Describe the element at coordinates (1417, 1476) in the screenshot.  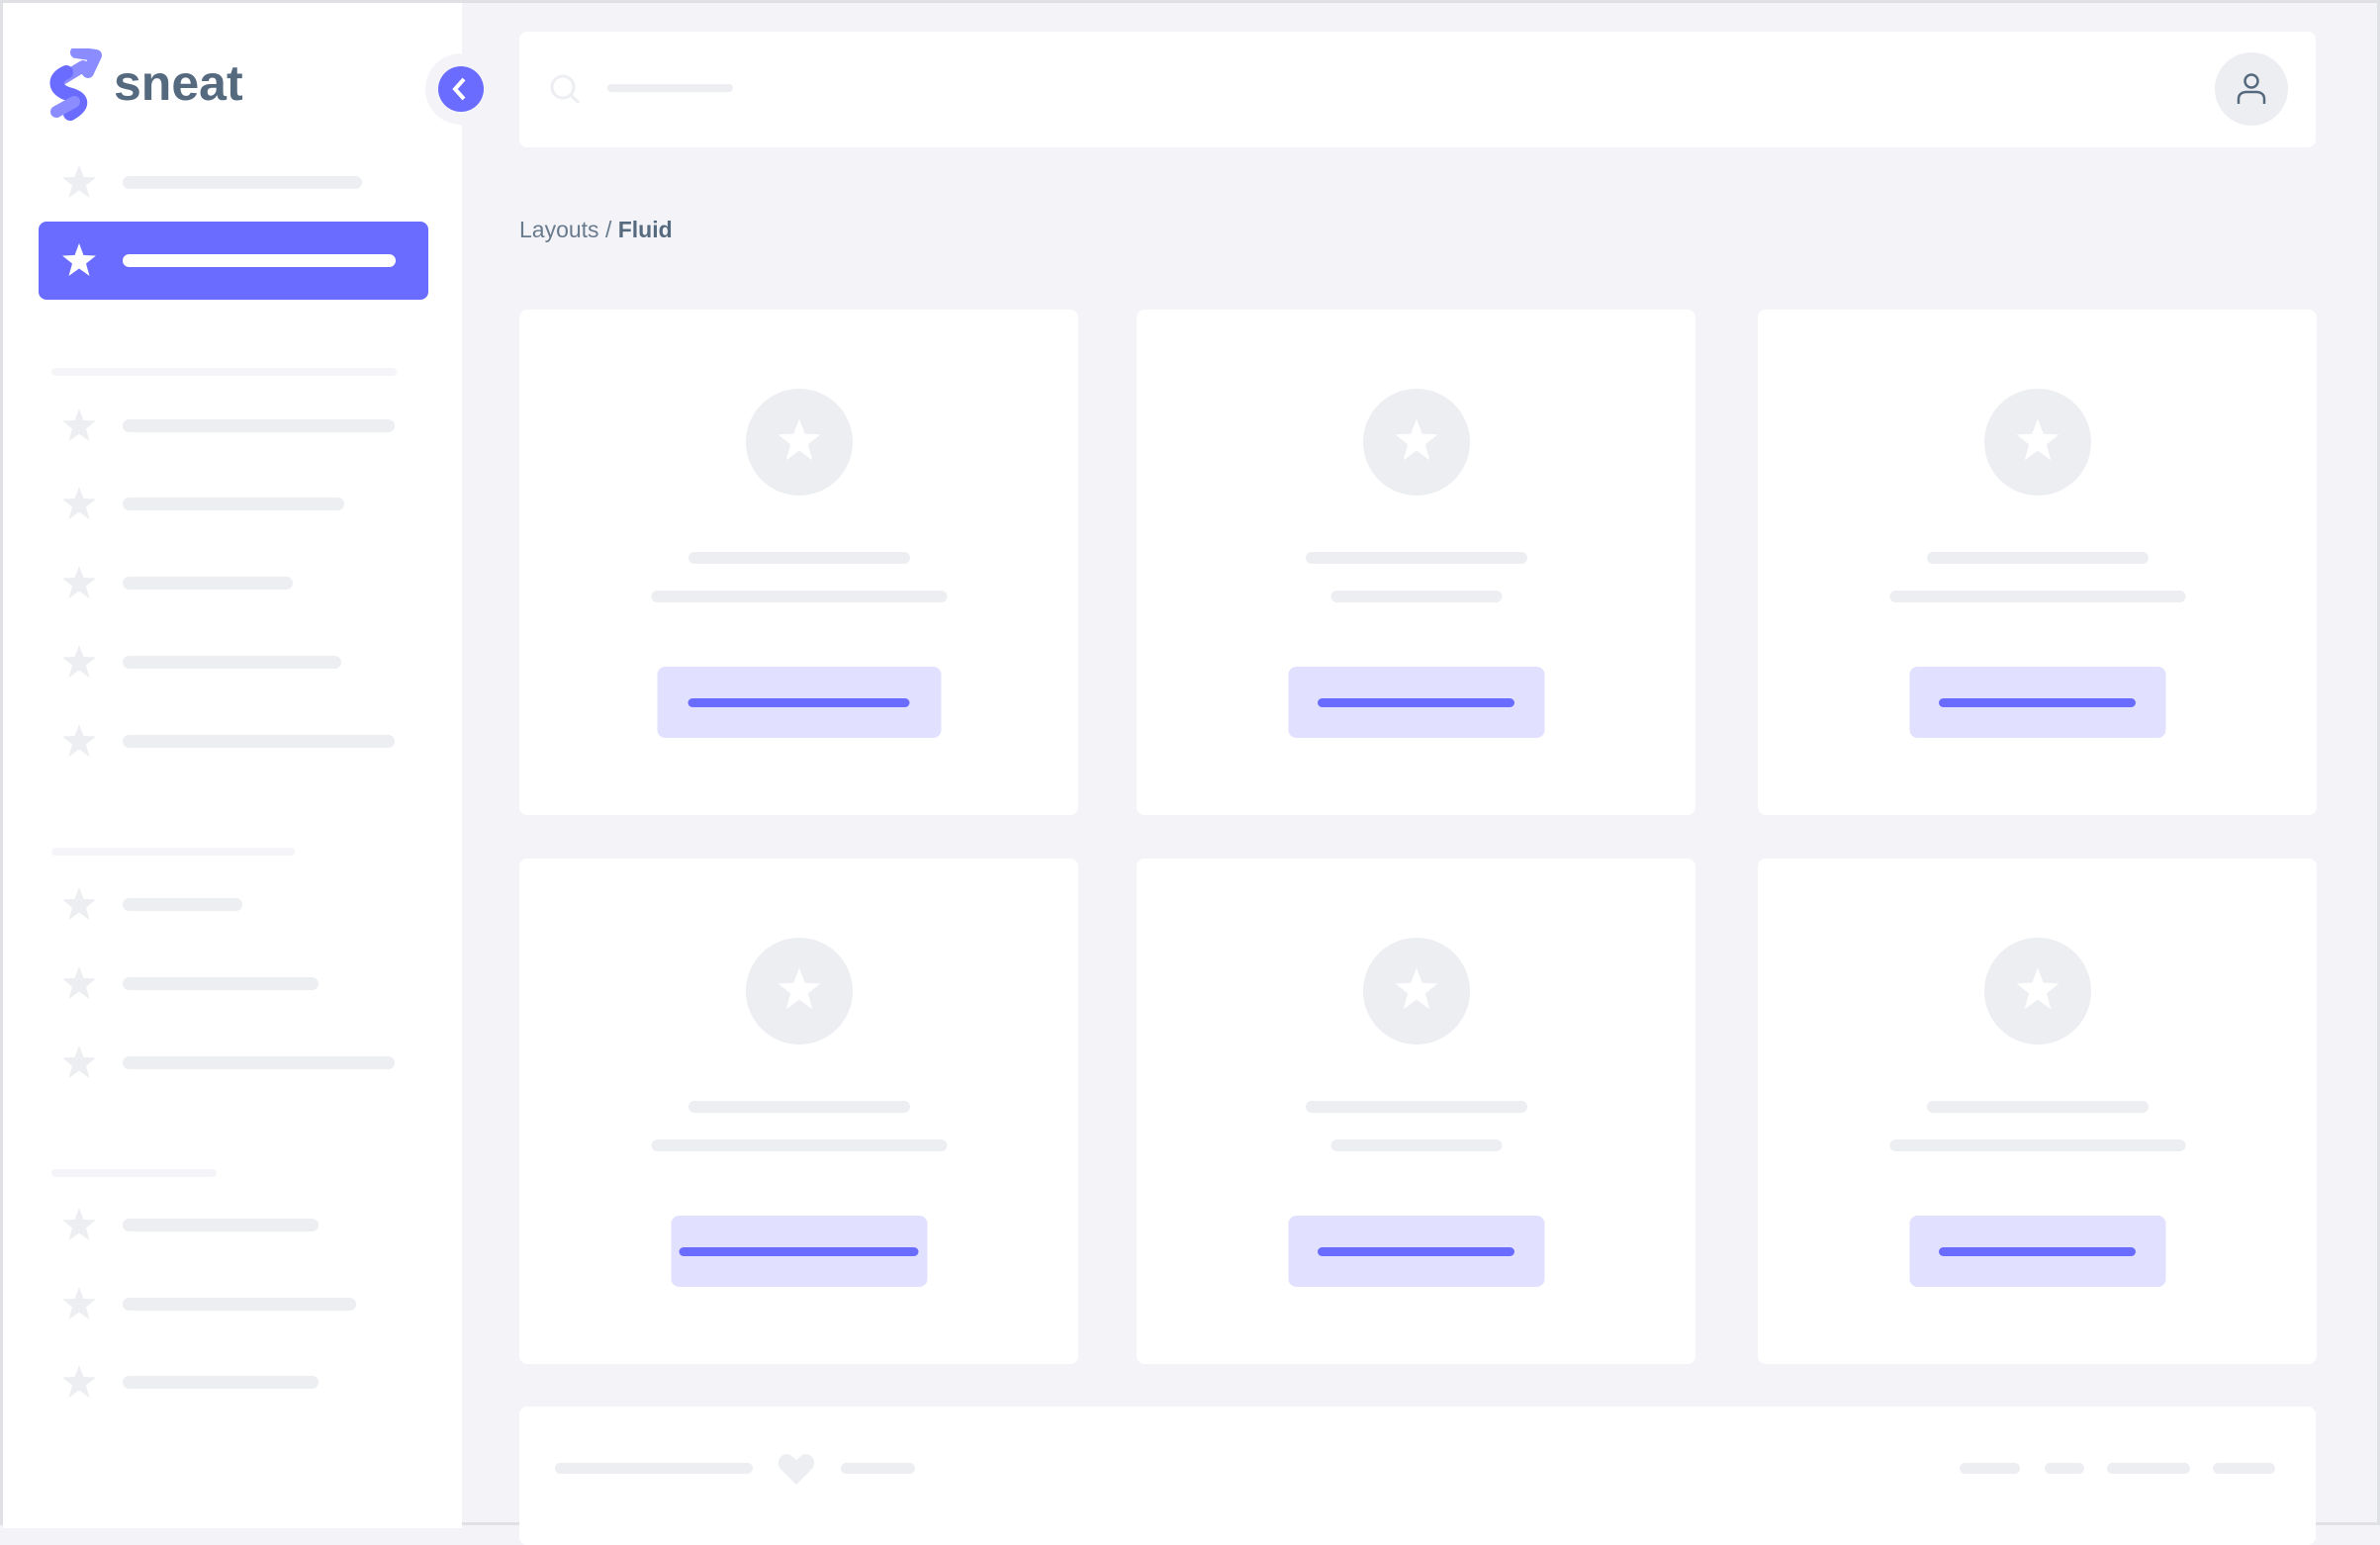
I see `footer` at that location.